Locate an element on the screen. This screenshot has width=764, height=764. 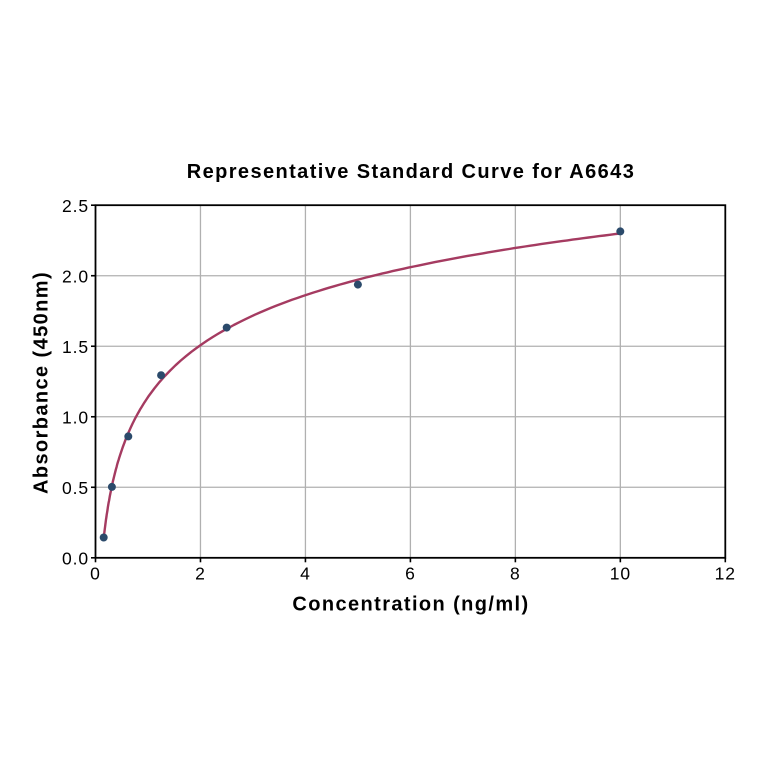
svg-text:Representative Standard Curve: Representative Standard Curve for A6643 is located at coordinates (411, 172).